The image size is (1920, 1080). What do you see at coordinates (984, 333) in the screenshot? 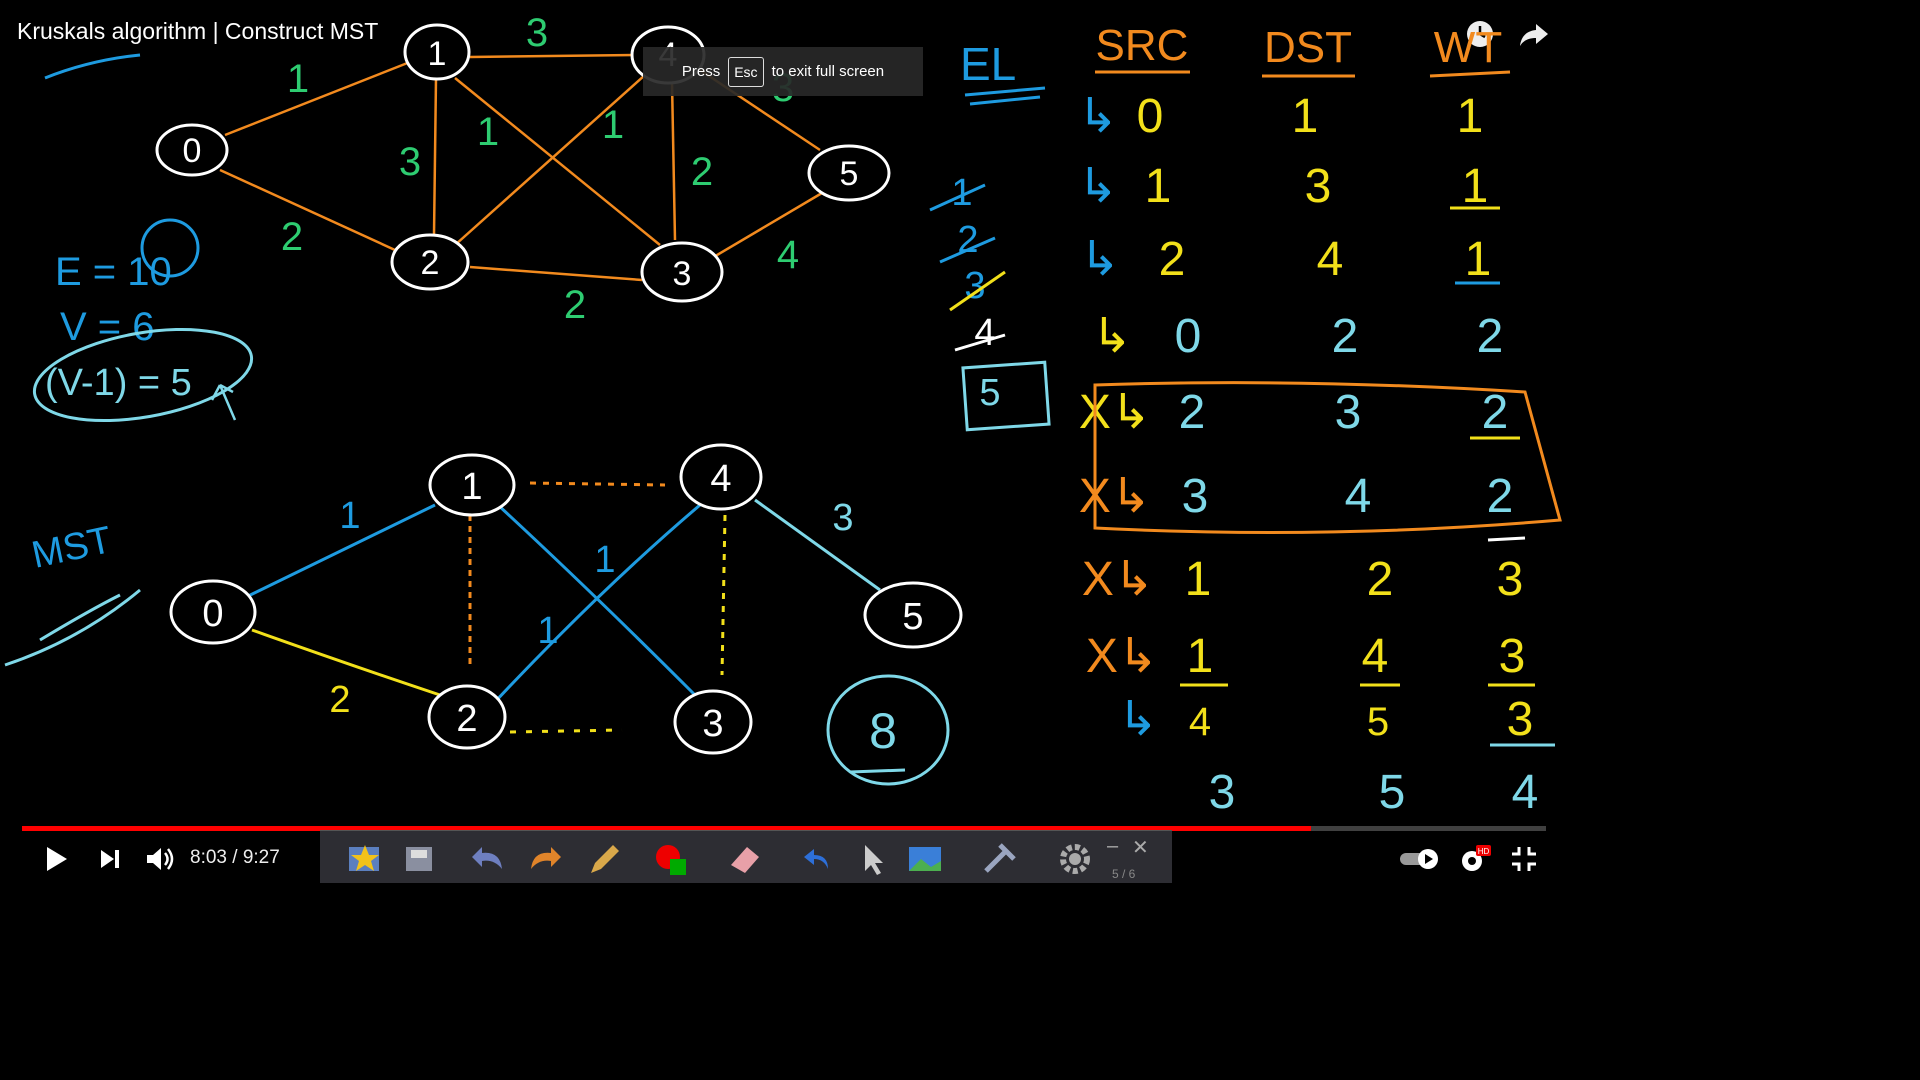
I see `counter-item: 4` at bounding box center [984, 333].